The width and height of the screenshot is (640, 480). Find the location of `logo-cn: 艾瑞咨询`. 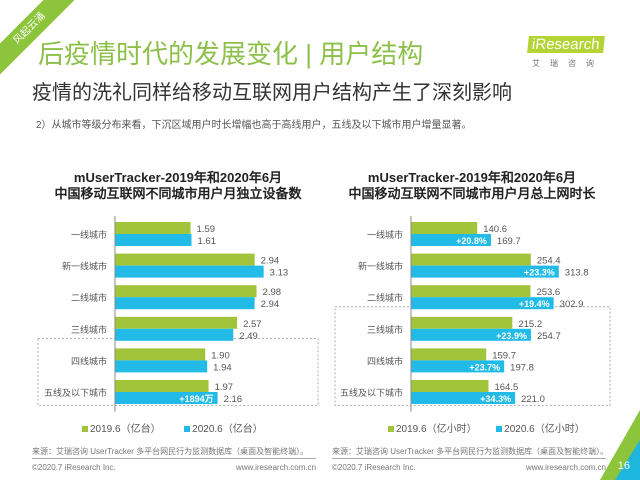

logo-cn: 艾瑞咨询 is located at coordinates (568, 63).